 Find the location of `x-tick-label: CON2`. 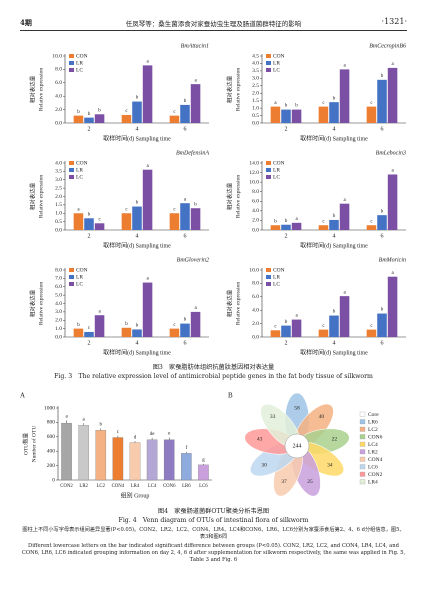

x-tick-label: CON2 is located at coordinates (66, 486).